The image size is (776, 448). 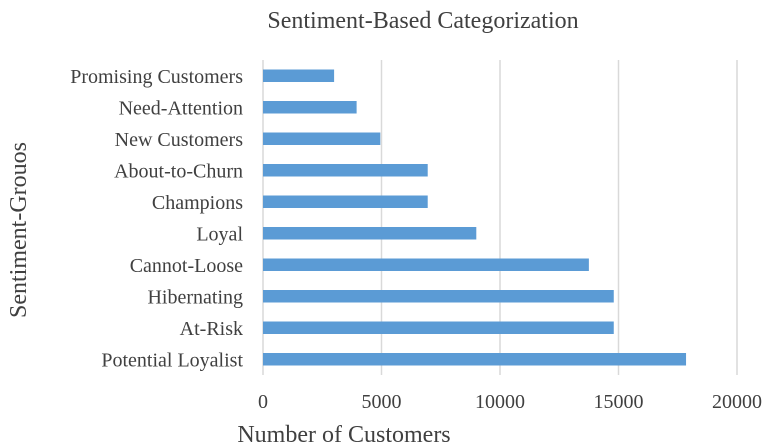 I want to click on x-axis-title: Number of Customers, so click(x=343, y=435).